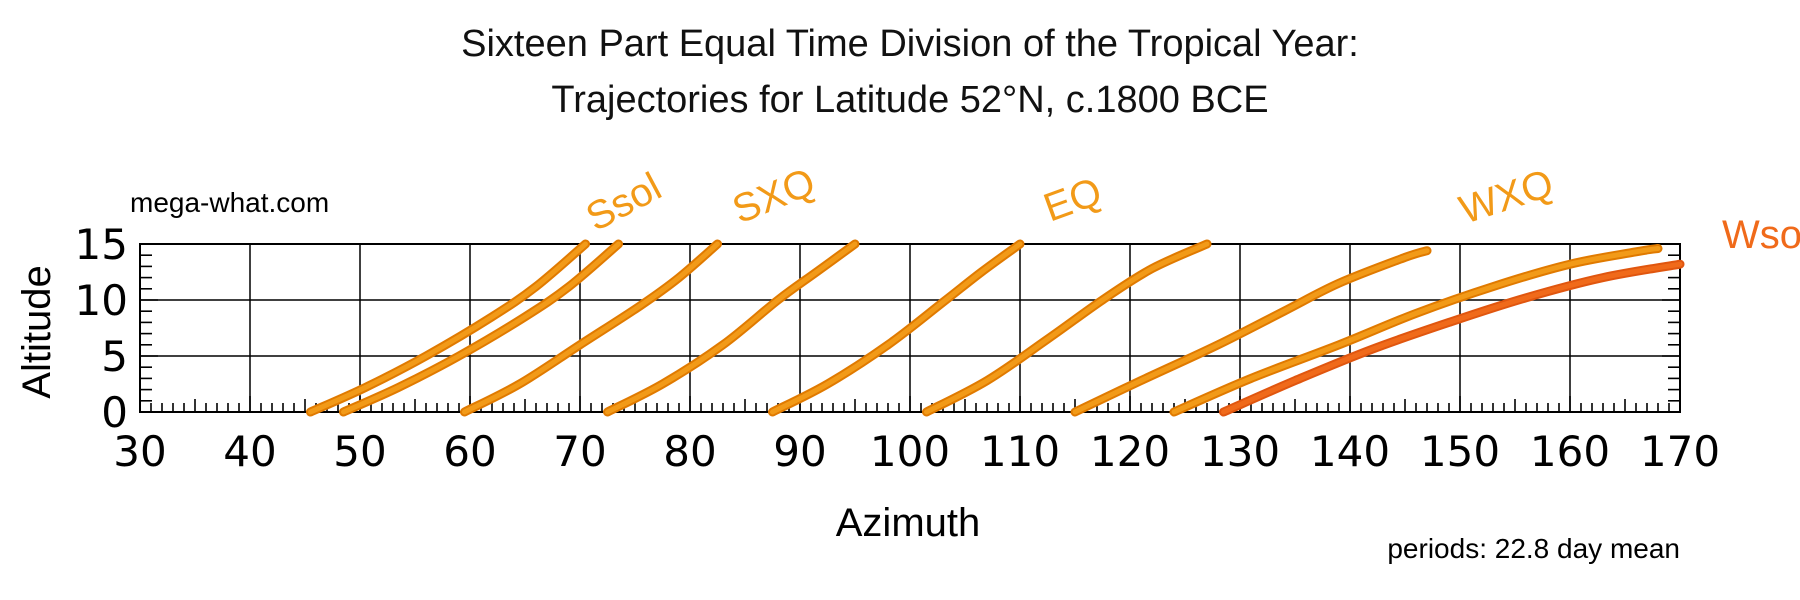 This screenshot has height=600, width=1800. I want to click on series-label-ssol: Ssol, so click(623, 202).